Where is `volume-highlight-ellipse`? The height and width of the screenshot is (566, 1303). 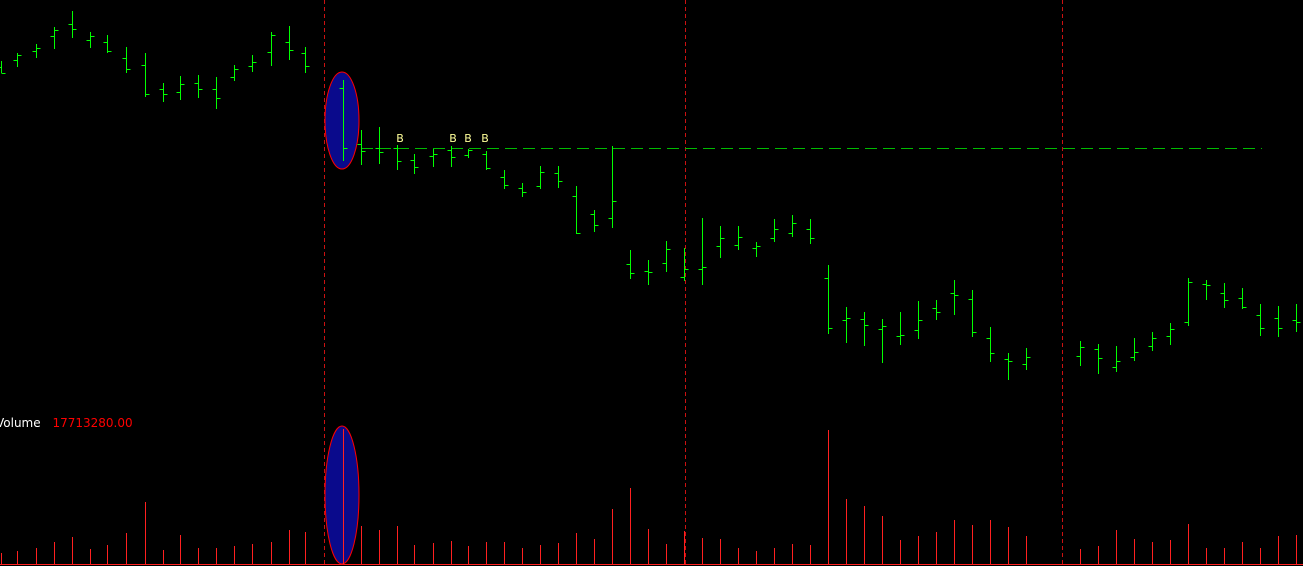 volume-highlight-ellipse is located at coordinates (342, 495).